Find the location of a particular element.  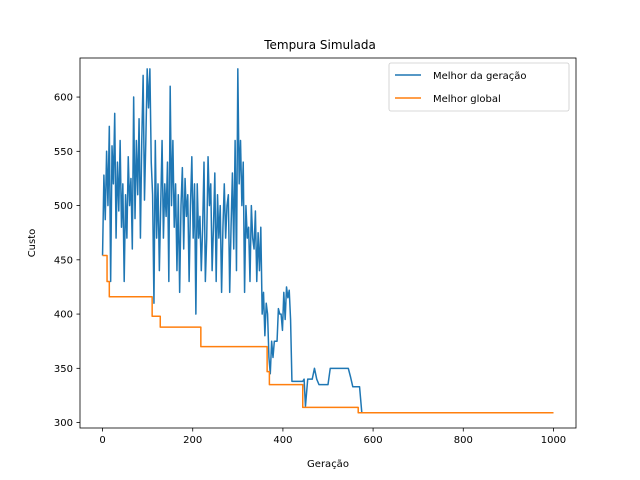

x-axis-title: Geração is located at coordinates (328, 464).